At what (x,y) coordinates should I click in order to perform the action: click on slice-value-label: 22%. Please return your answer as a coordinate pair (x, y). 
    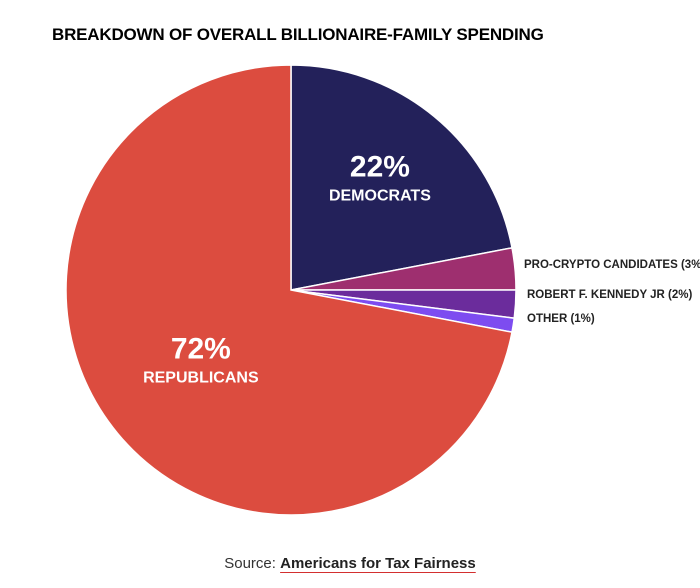
    Looking at the image, I should click on (380, 167).